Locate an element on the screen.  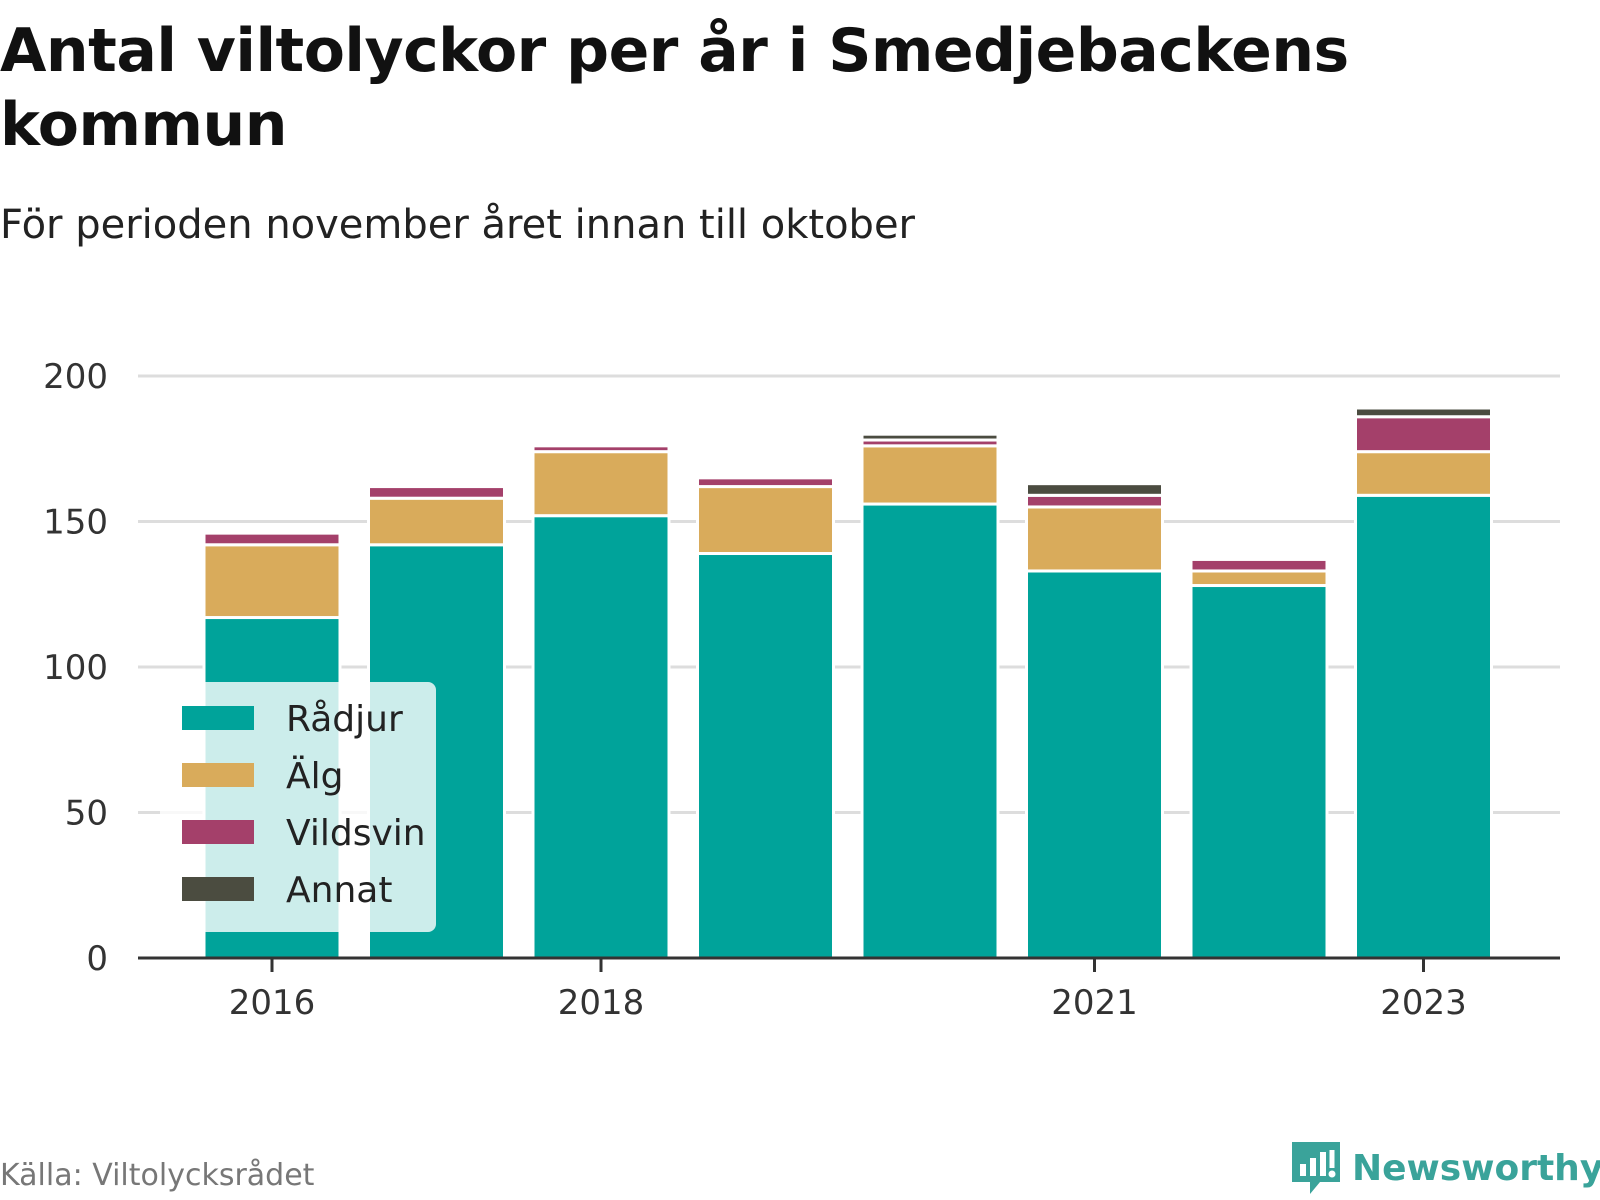
y-tick-label: 100 is located at coordinates (75, 668).